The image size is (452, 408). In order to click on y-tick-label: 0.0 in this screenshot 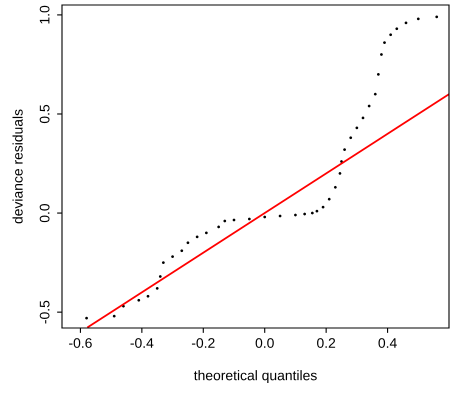, I will do `click(45, 213)`.